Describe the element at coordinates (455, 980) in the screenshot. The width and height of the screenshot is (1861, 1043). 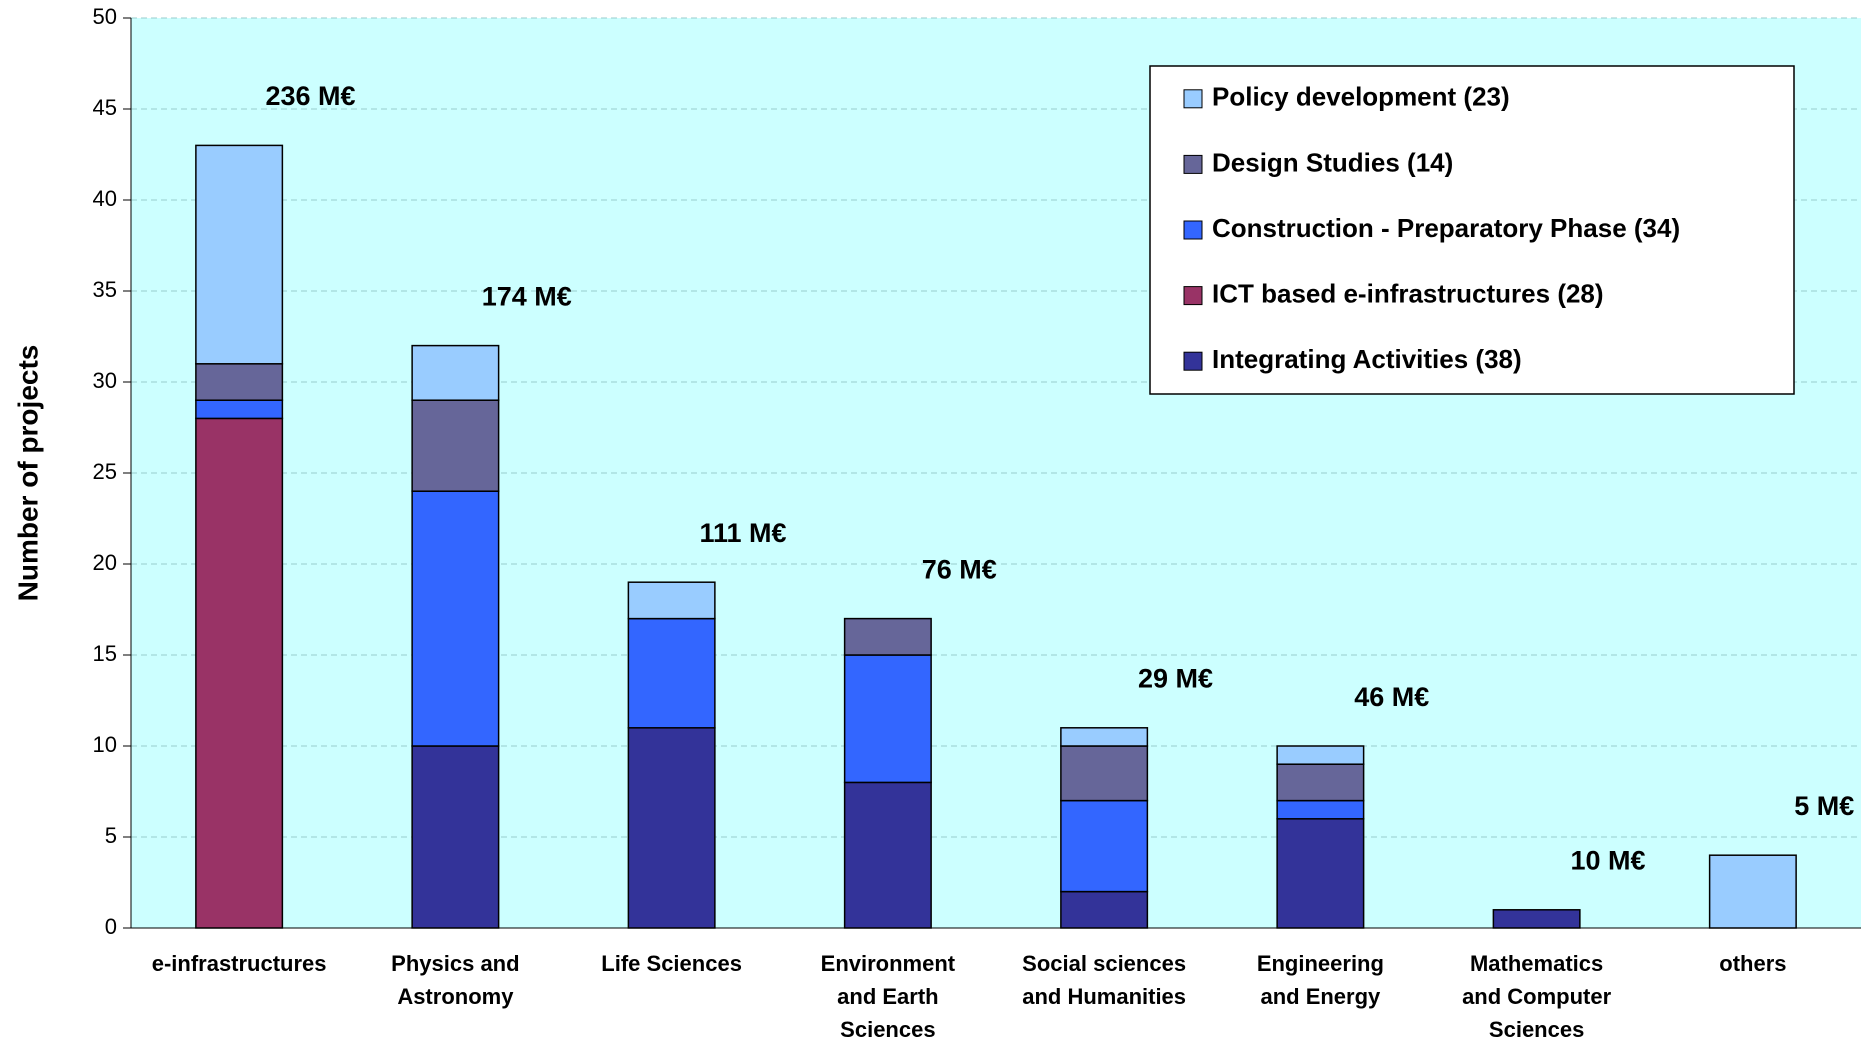
I see `x-tick-label: Physics and Astronomy` at that location.